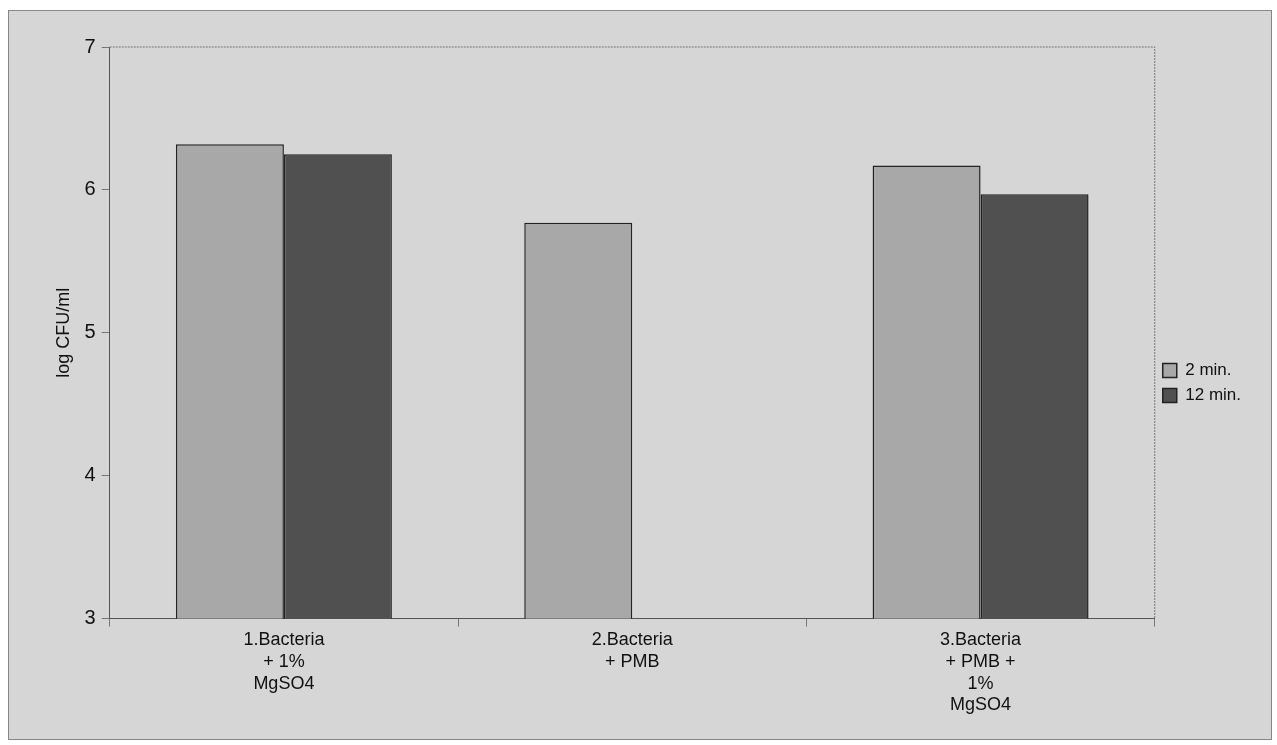  What do you see at coordinates (90, 474) in the screenshot?
I see `y-tick-label: 4` at bounding box center [90, 474].